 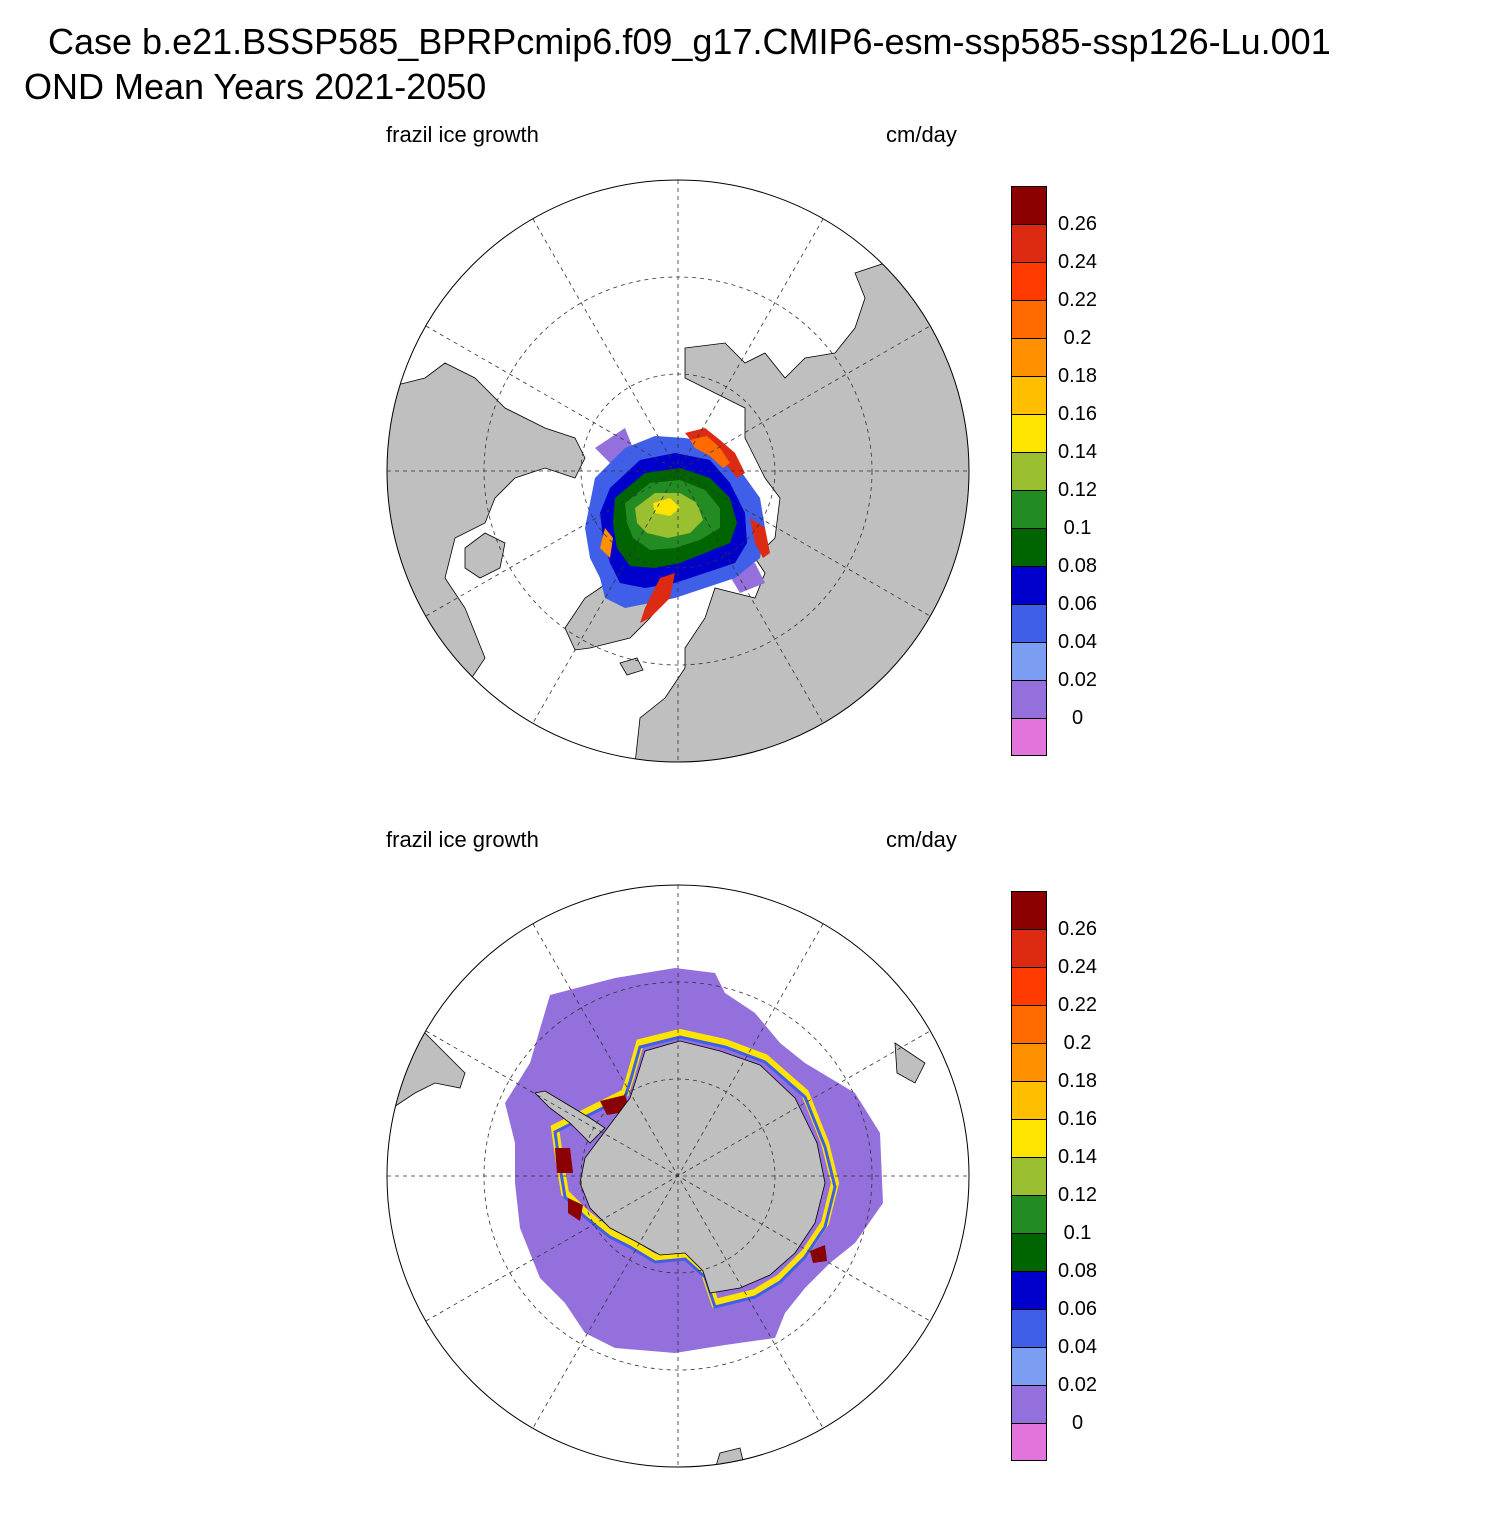 What do you see at coordinates (801, 512) in the screenshot?
I see `north-land-eurasia` at bounding box center [801, 512].